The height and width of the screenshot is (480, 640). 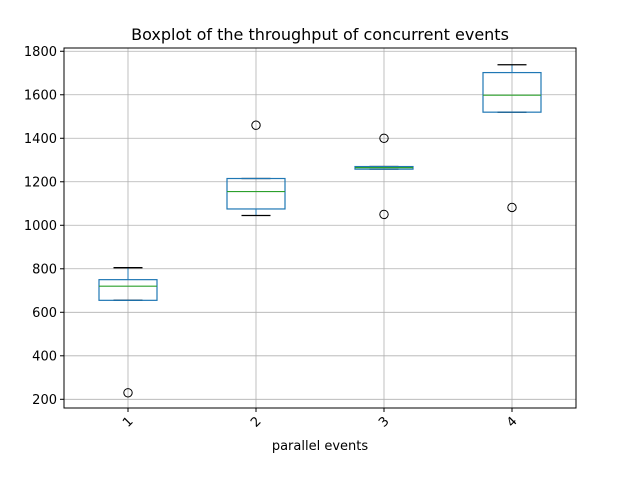 I want to click on x-tick-label: 2, so click(x=256, y=422).